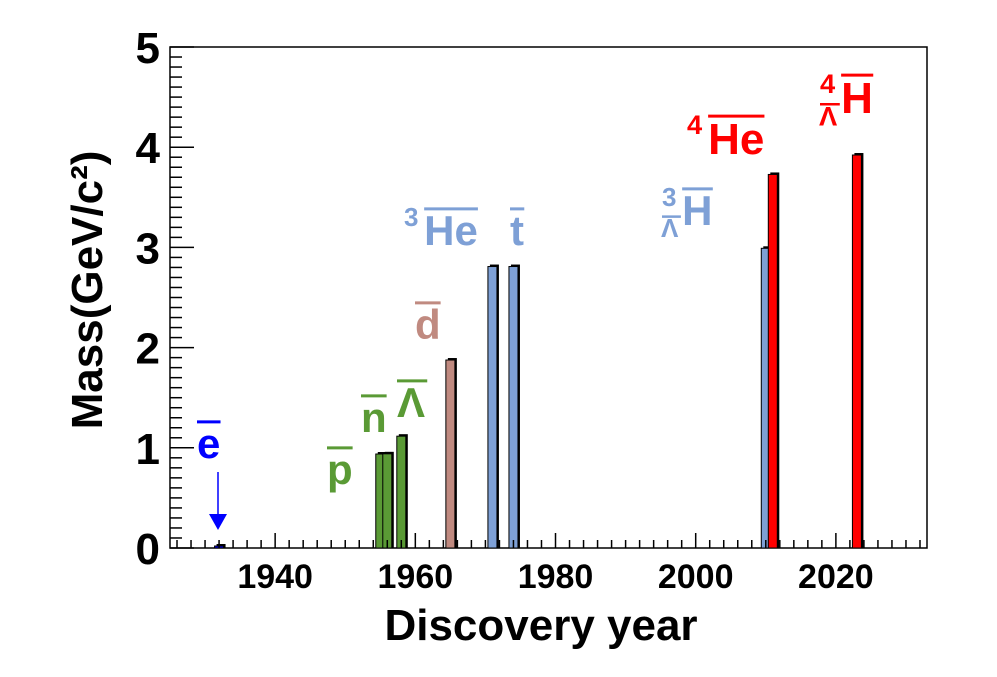  I want to click on particle-label-pbar: p, so click(340, 469).